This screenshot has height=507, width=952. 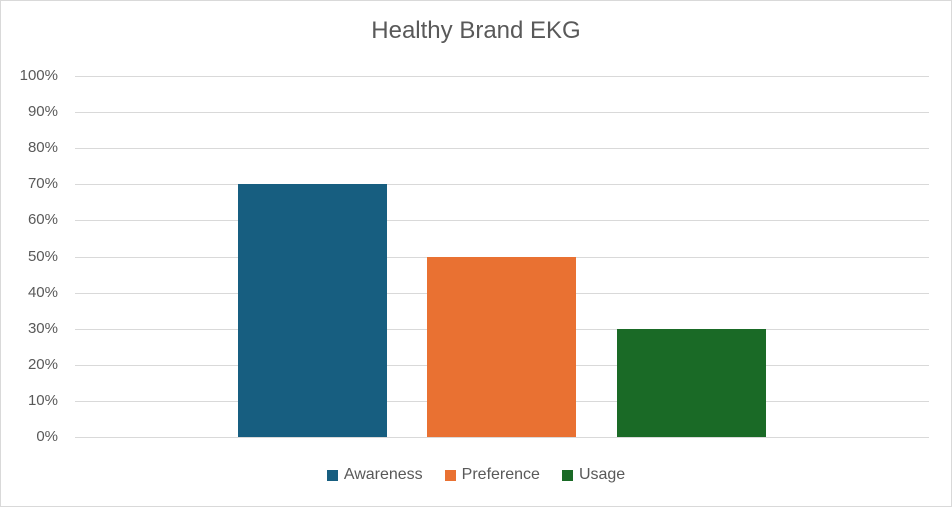 What do you see at coordinates (42, 400) in the screenshot?
I see `y-tick-label: 10%` at bounding box center [42, 400].